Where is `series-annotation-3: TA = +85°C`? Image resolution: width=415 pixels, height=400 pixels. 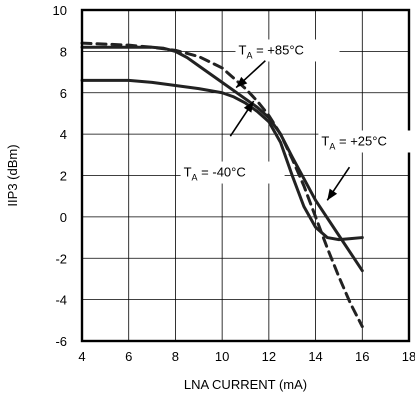 series-annotation-3: TA = +85°C is located at coordinates (287, 64).